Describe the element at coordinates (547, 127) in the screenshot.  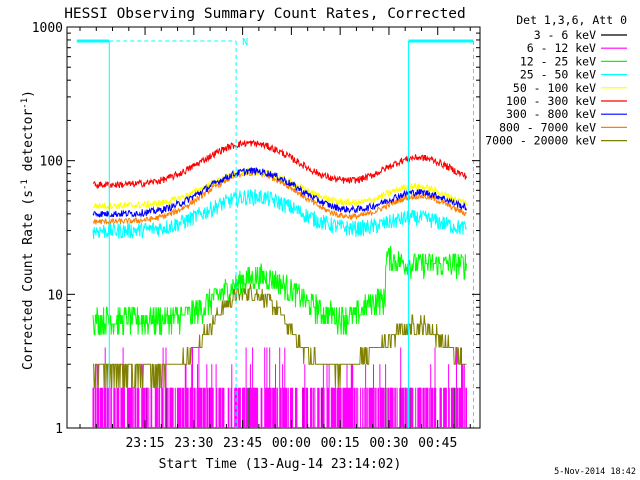
I see `legend-entry-label: 800 - 7000 keV` at that location.